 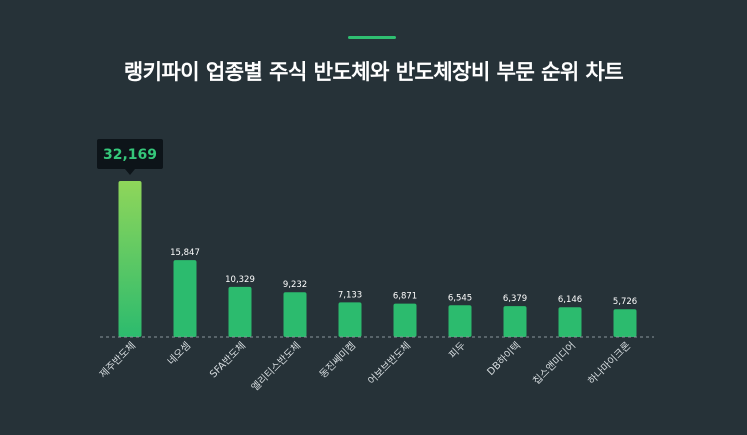 What do you see at coordinates (185, 253) in the screenshot?
I see `value-label-2: 15,847` at bounding box center [185, 253].